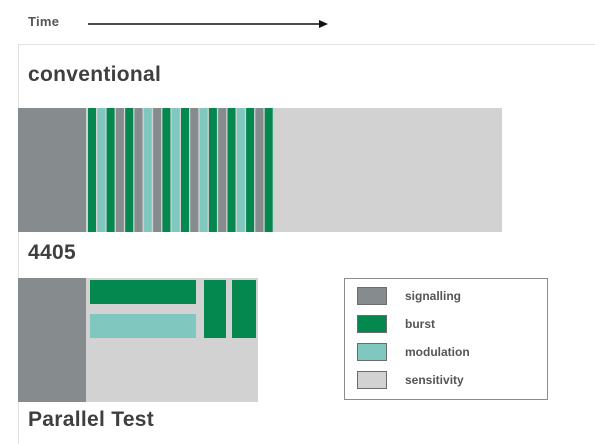  Describe the element at coordinates (372, 380) in the screenshot. I see `sensitivity-swatch` at that location.